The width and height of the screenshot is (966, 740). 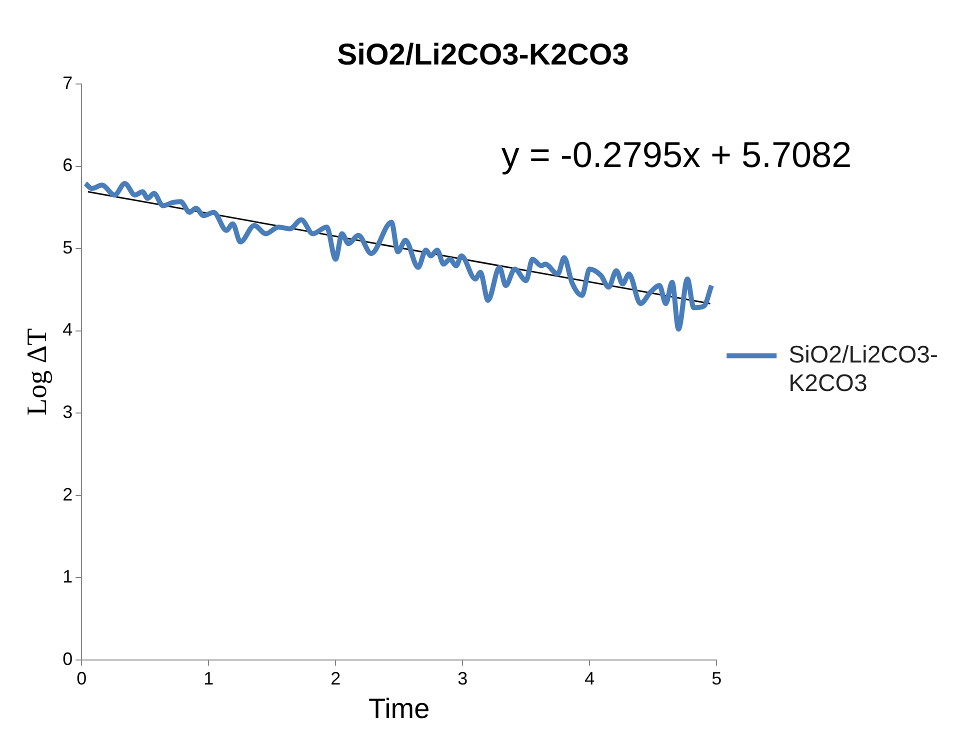 I want to click on y-tick-label: 0, so click(x=67, y=658).